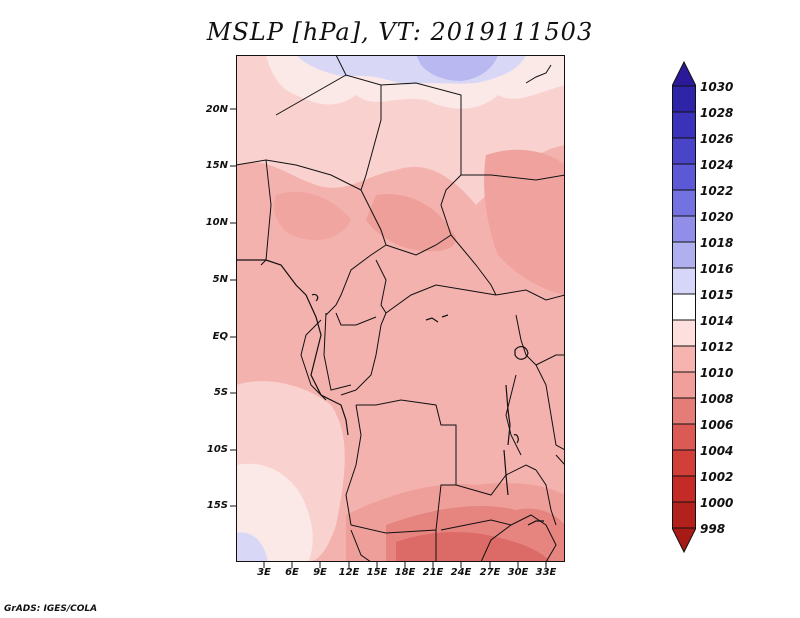  Describe the element at coordinates (377, 572) in the screenshot. I see `lon-label: 15E` at that location.